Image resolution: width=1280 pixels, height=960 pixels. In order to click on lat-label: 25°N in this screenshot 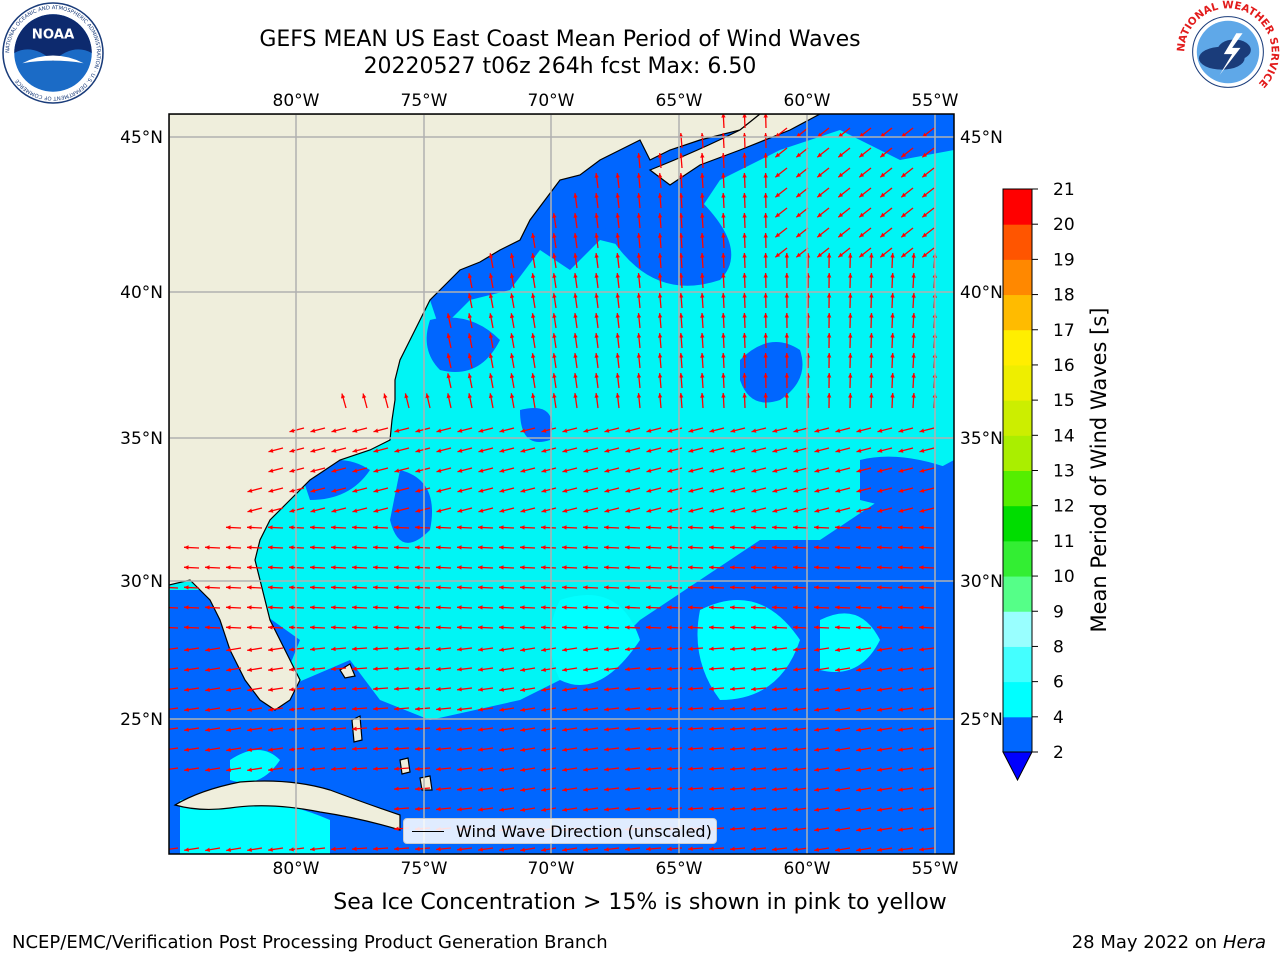, I will do `click(981, 720)`.